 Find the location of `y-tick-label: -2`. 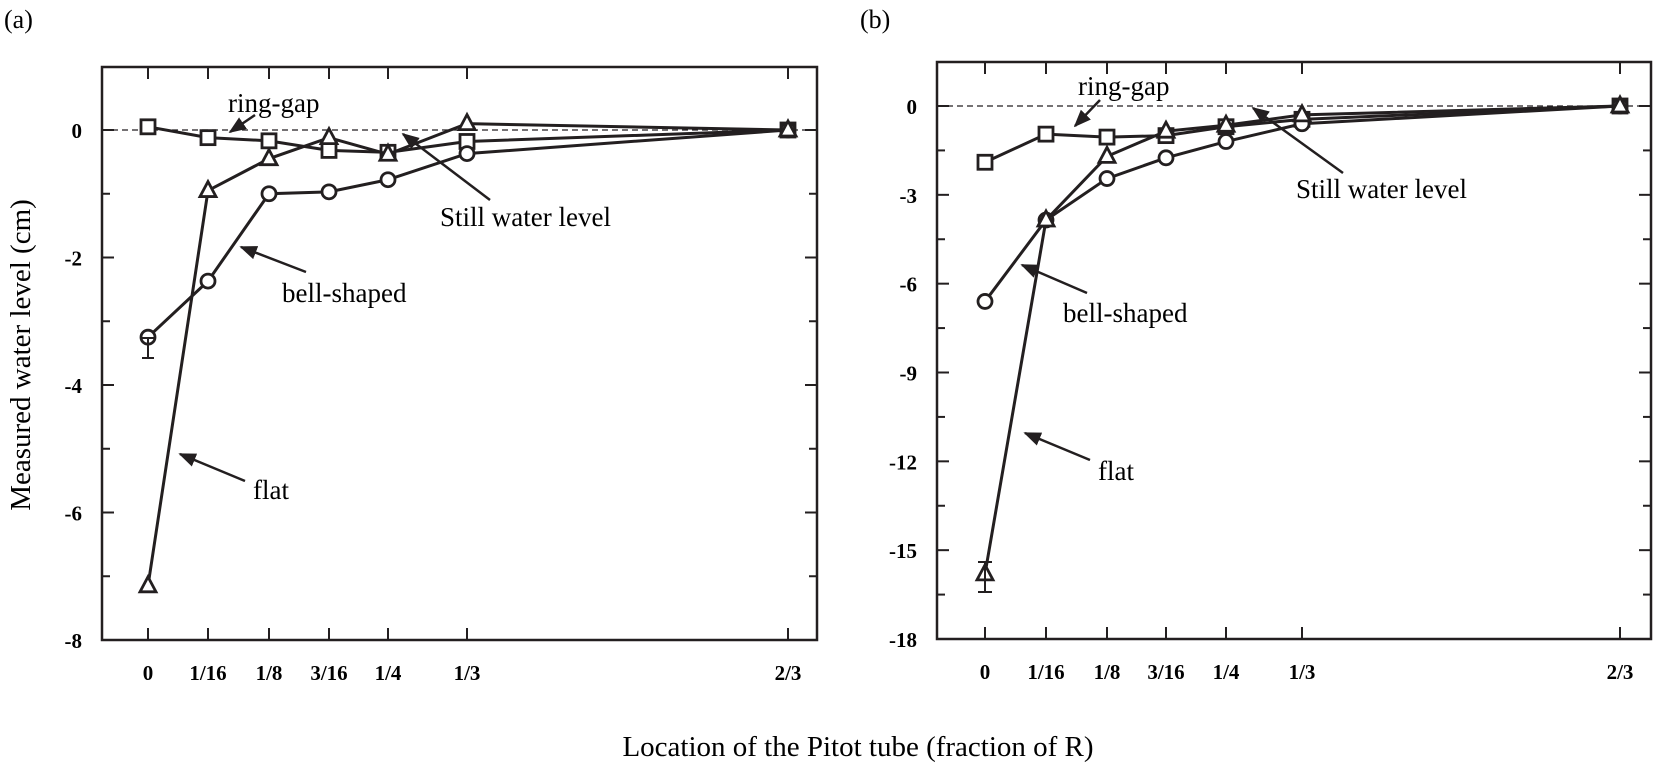

y-tick-label: -2 is located at coordinates (74, 259).